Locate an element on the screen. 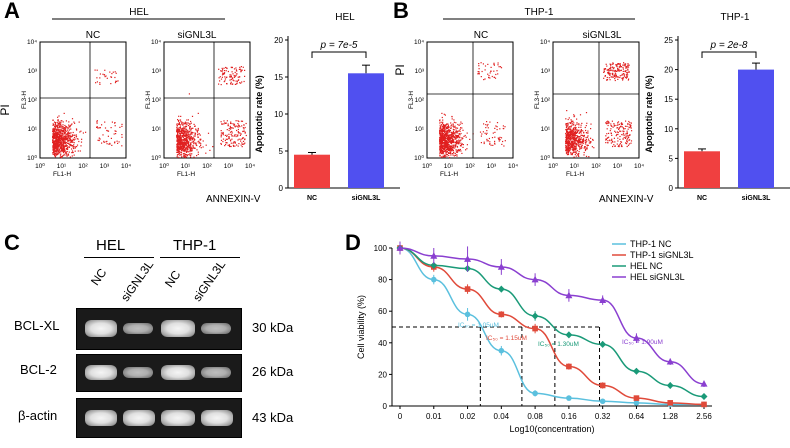 The image size is (790, 448). bar-y-tick: 15 is located at coordinates (278, 77).